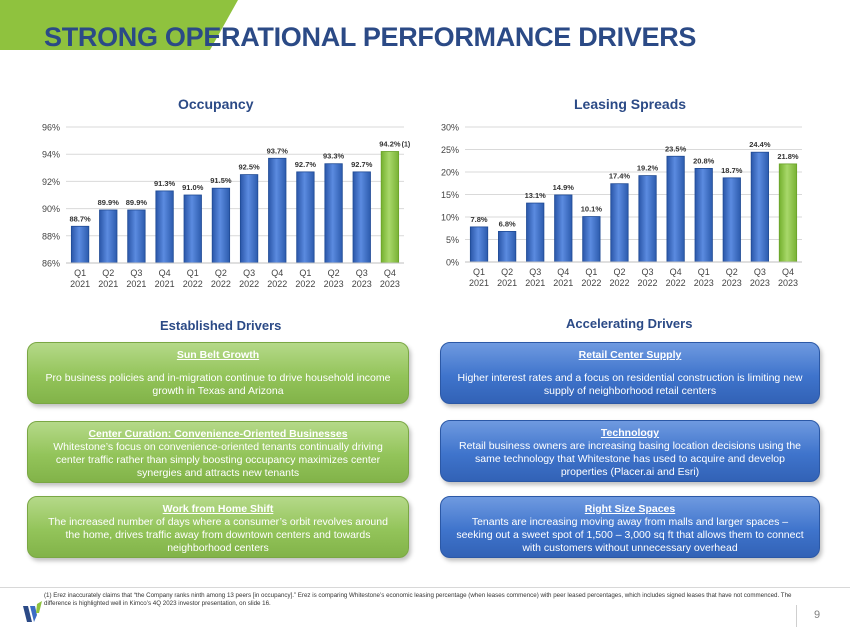  Describe the element at coordinates (51, 264) in the screenshot. I see `y-tick-label: 86%` at that location.